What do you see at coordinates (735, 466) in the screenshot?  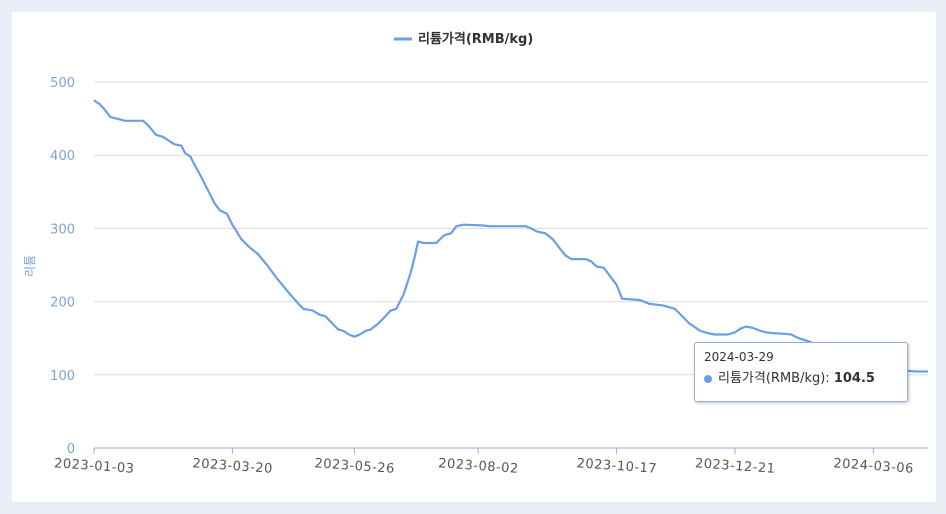 I see `x-tick-label: 2023-12-21` at bounding box center [735, 466].